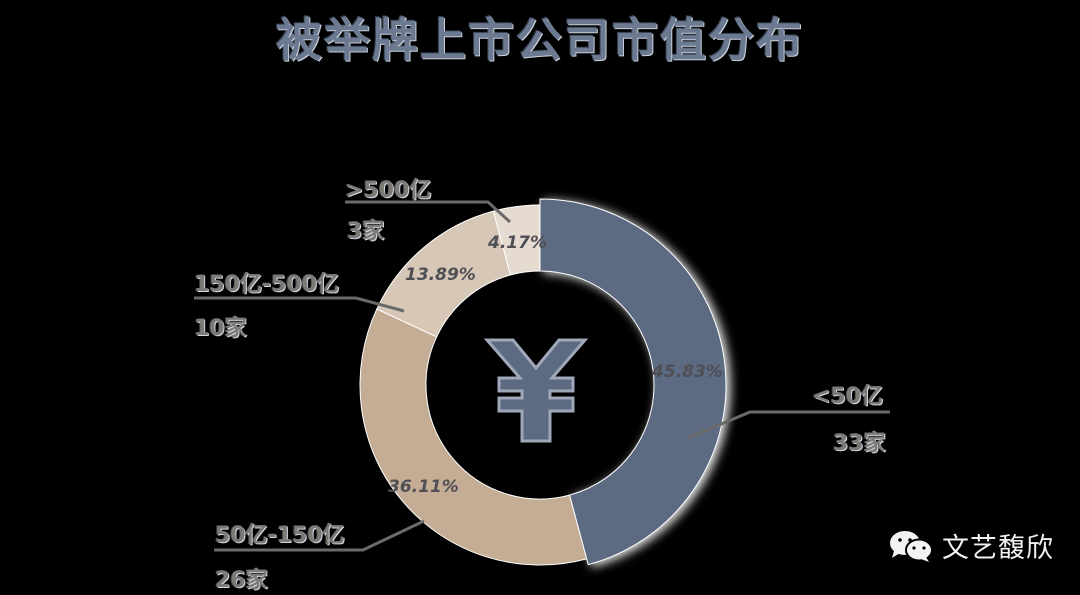 This screenshot has width=1080, height=595. I want to click on leader-line-lt50, so click(788, 425).